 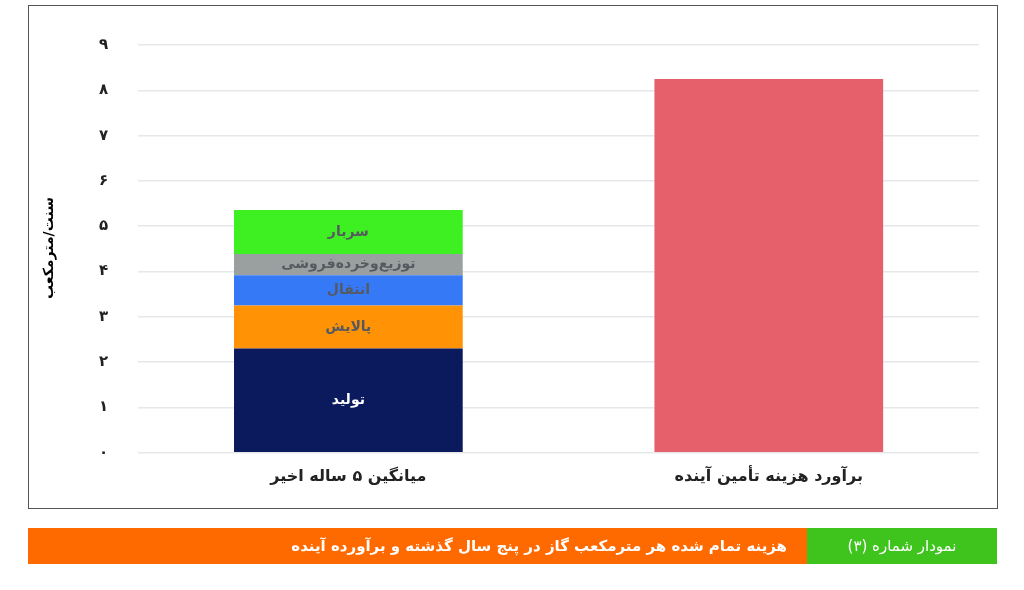 What do you see at coordinates (347, 231) in the screenshot?
I see `series-label: سربار` at bounding box center [347, 231].